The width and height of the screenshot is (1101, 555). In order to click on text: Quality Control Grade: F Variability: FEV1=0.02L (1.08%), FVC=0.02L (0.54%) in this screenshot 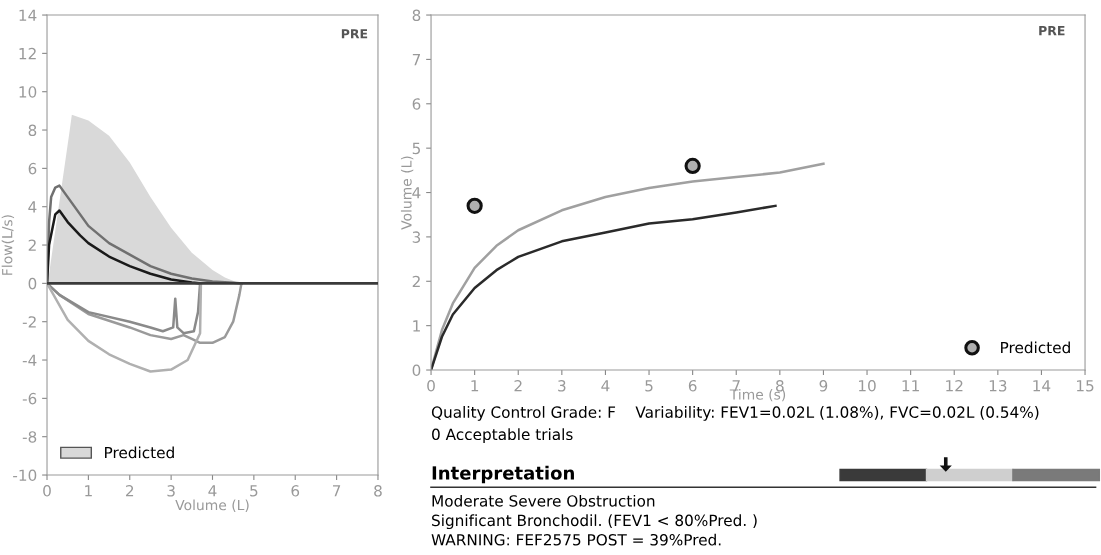, I will do `click(735, 413)`.